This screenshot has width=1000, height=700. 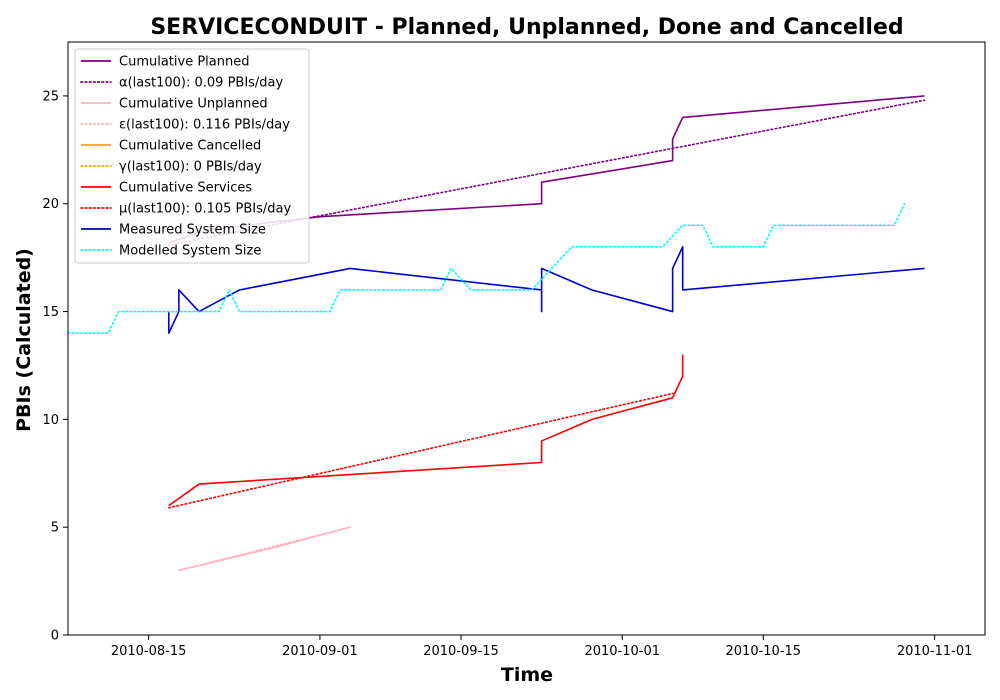 I want to click on y-tick-label: 15, so click(x=50, y=312).